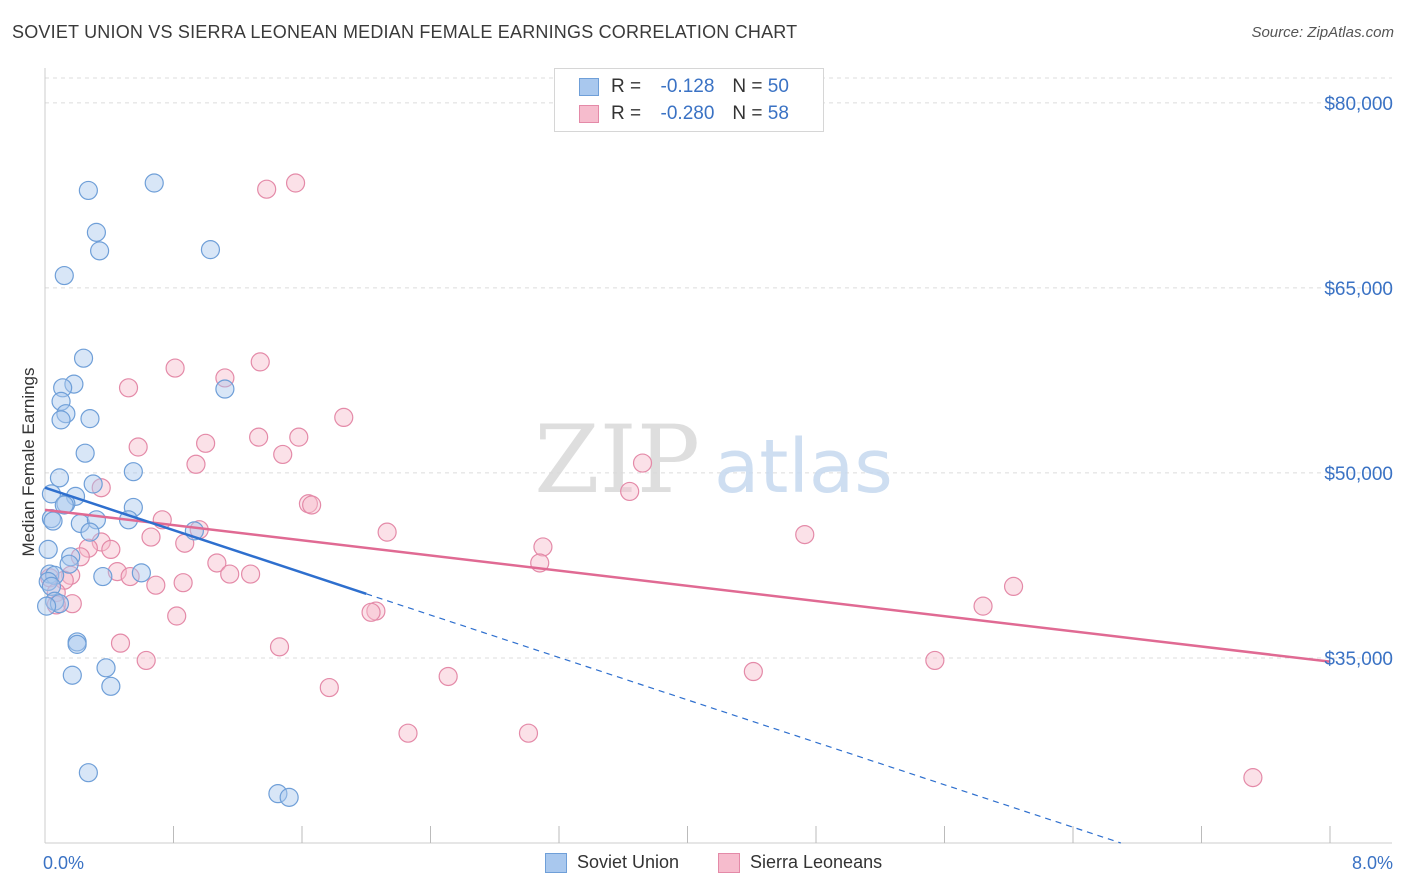  I want to click on x-tick-label: 0.0%, so click(63, 863).